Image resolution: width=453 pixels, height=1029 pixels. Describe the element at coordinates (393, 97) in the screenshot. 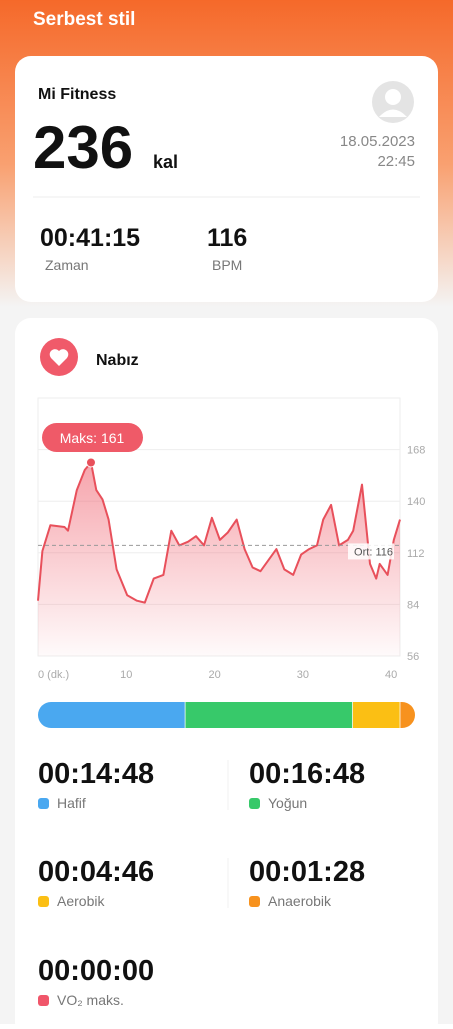

I see `avatar-head` at that location.